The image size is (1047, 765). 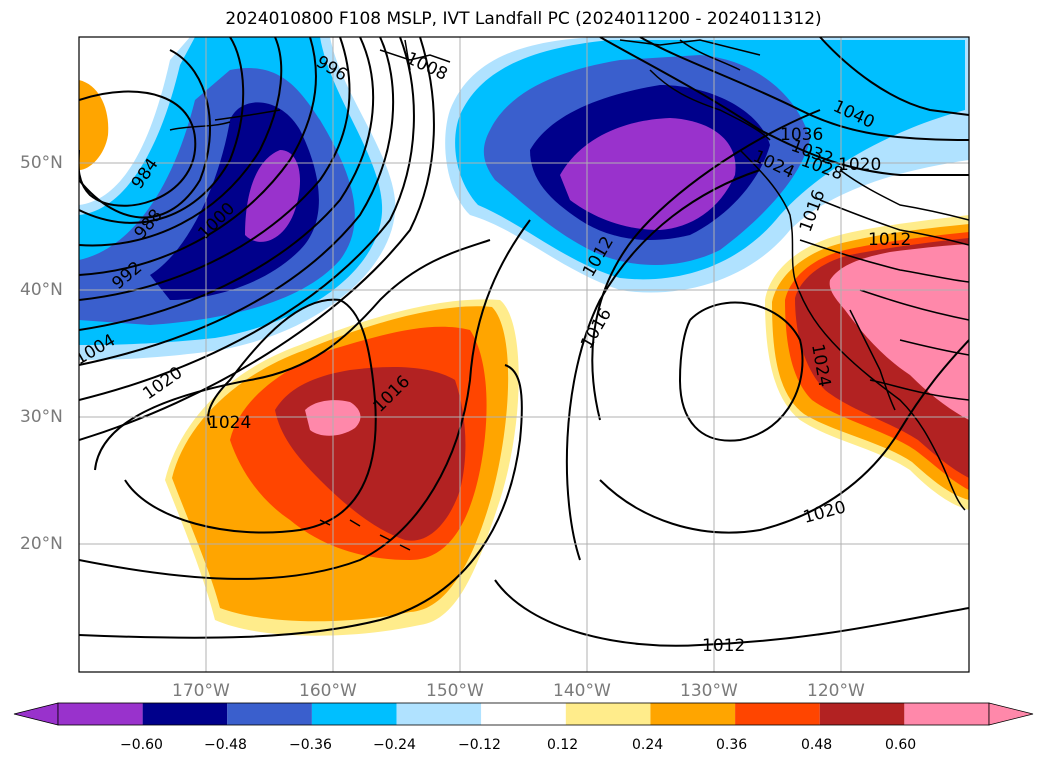 What do you see at coordinates (836, 691) in the screenshot?
I see `lon-label-120w: 120°W` at bounding box center [836, 691].